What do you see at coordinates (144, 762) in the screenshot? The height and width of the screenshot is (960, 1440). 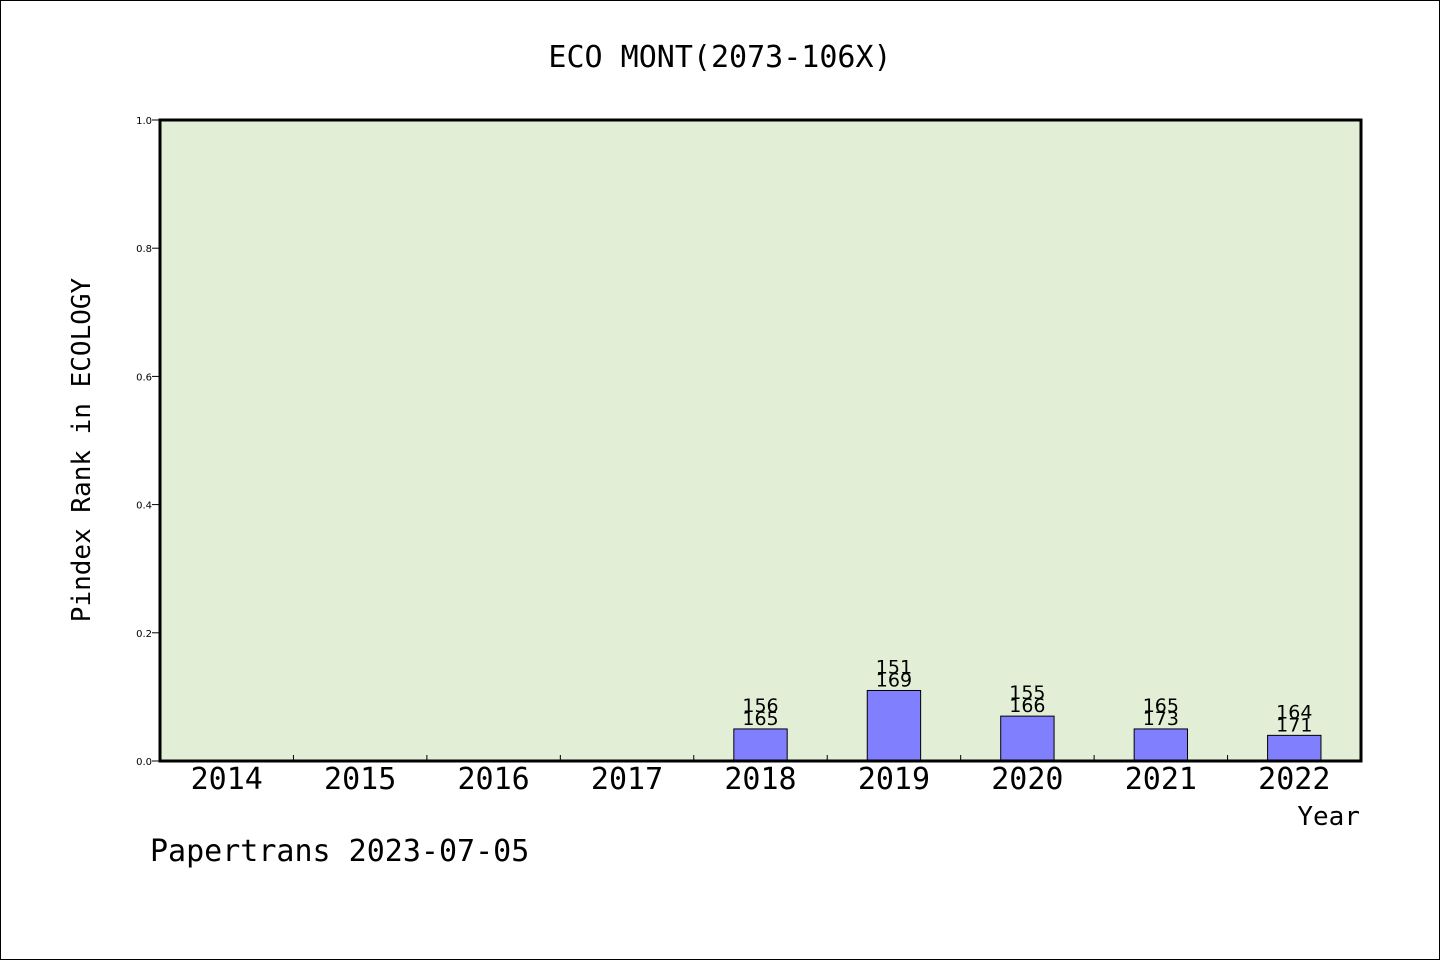 I see `y-tick-label: 0.0` at bounding box center [144, 762].